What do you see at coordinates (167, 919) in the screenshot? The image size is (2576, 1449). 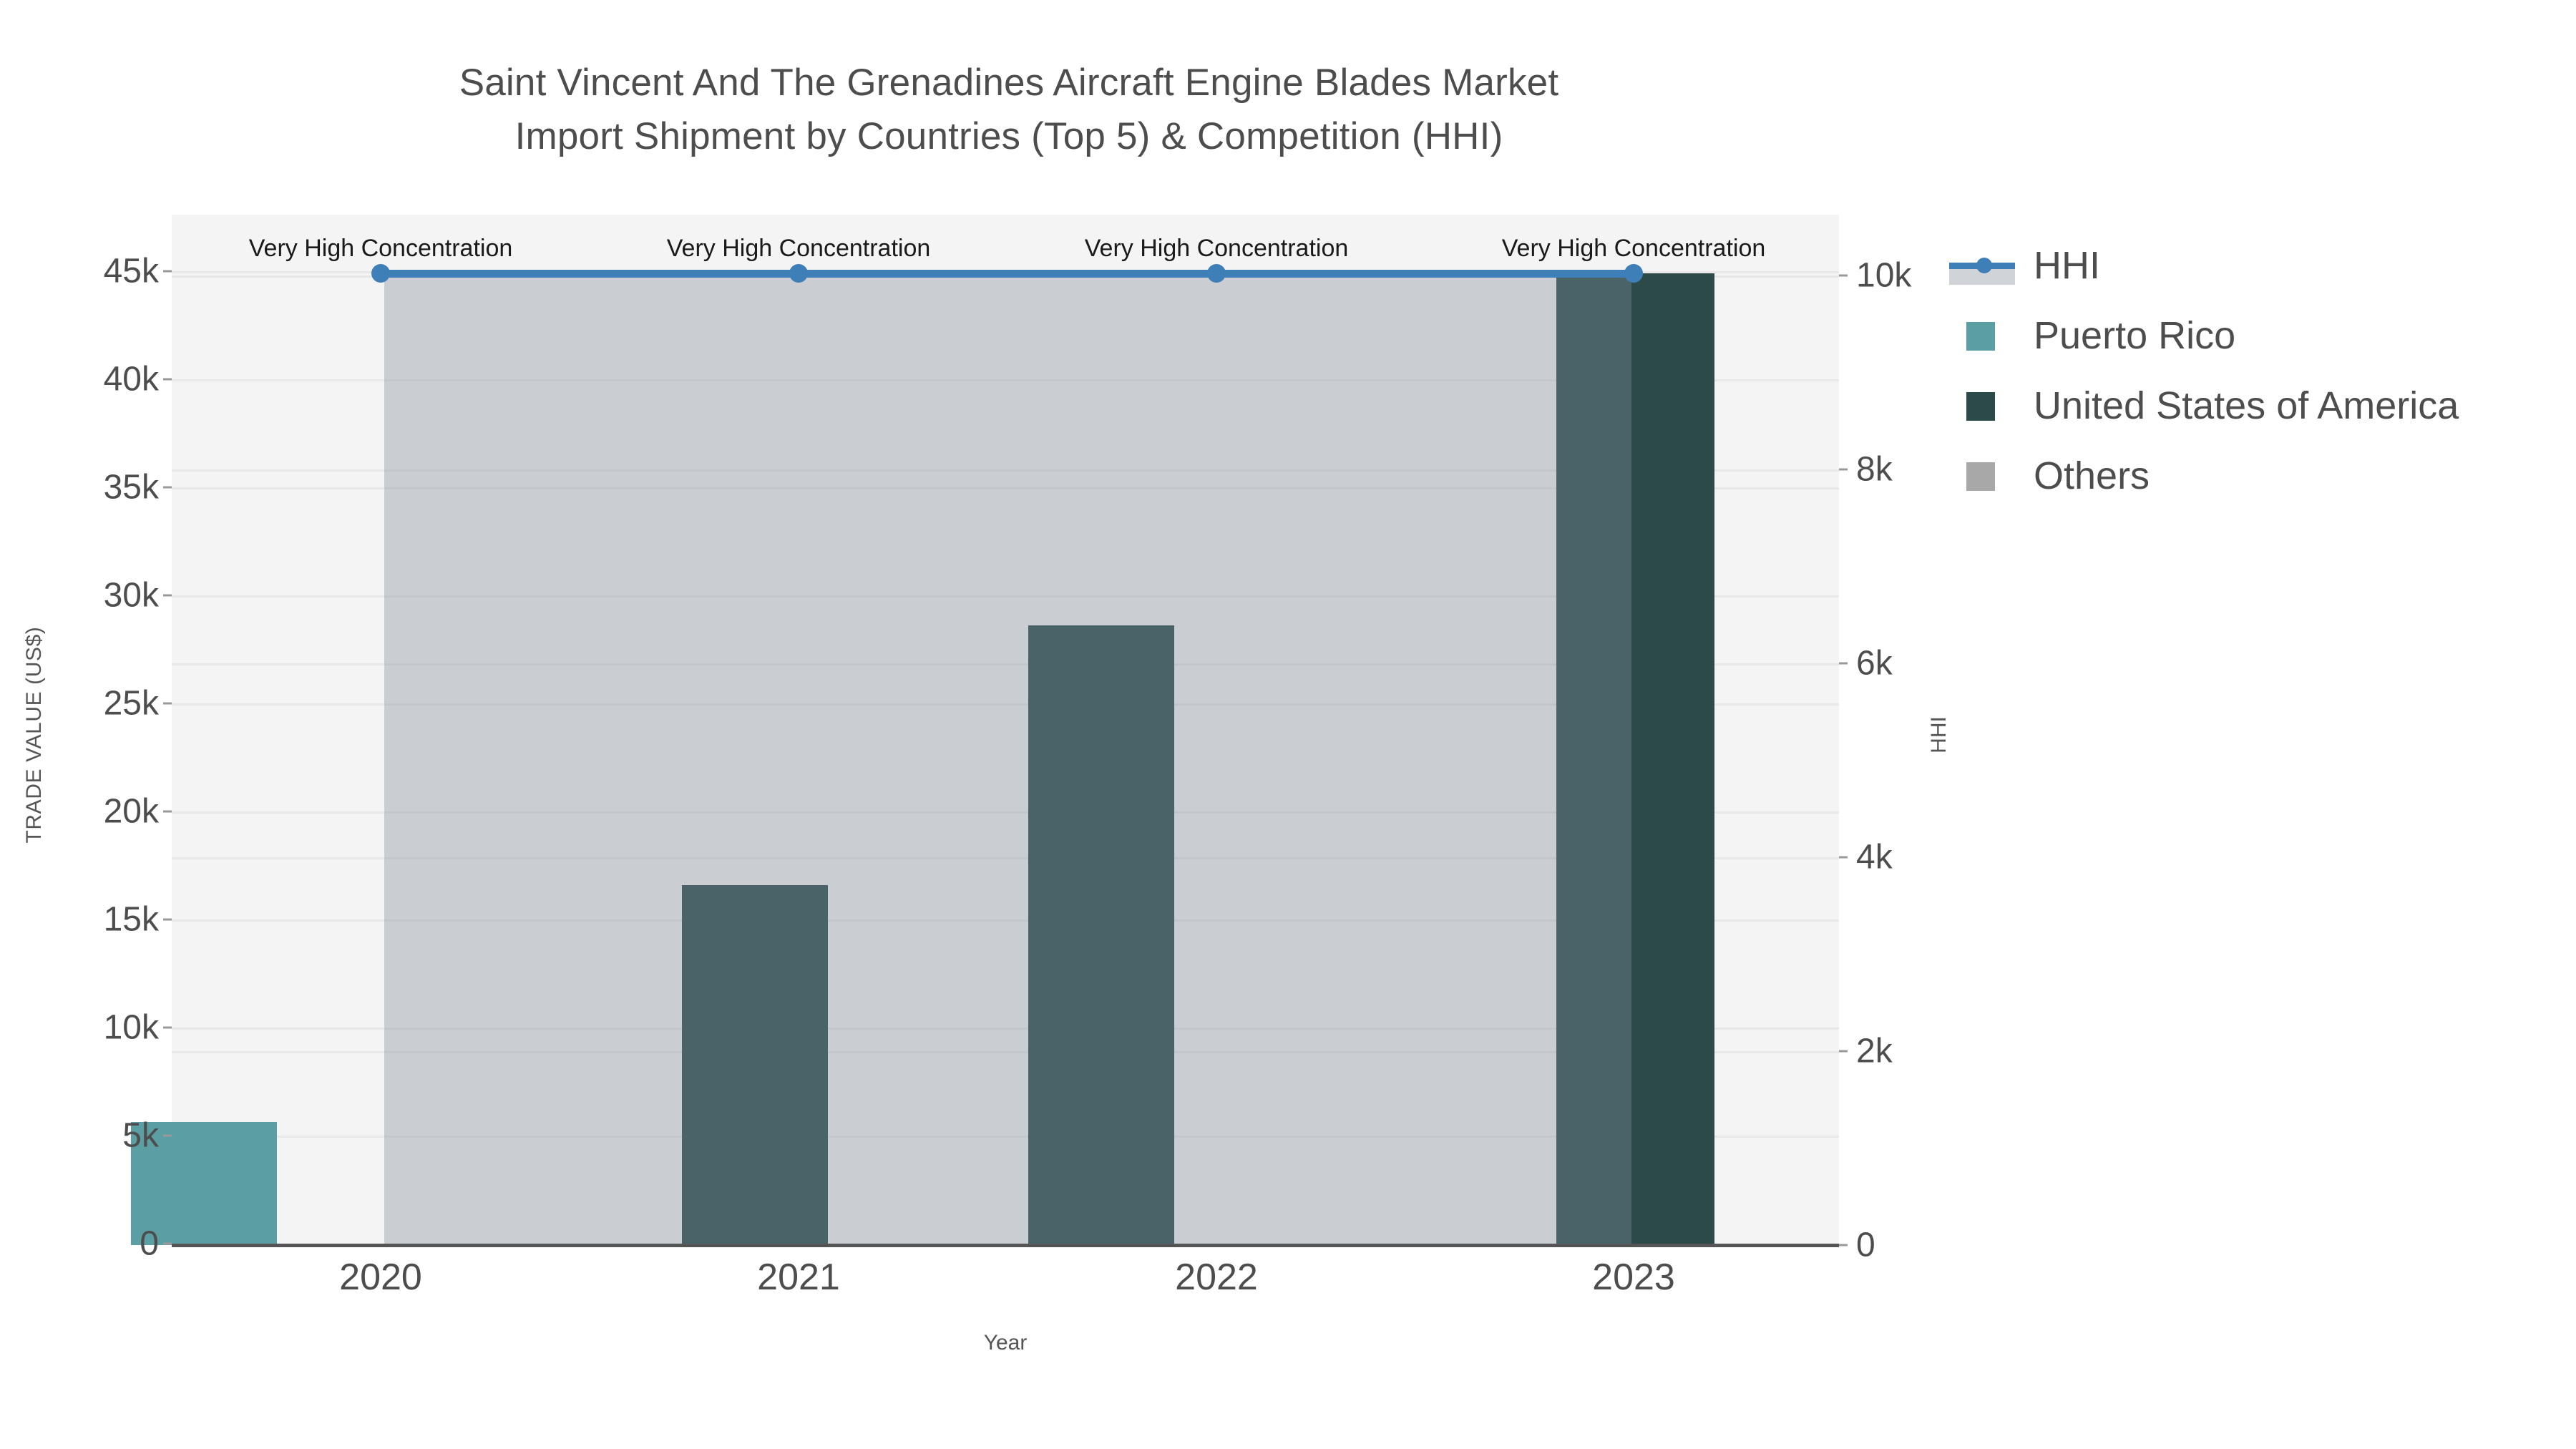 I see `tickmark-left-15k` at bounding box center [167, 919].